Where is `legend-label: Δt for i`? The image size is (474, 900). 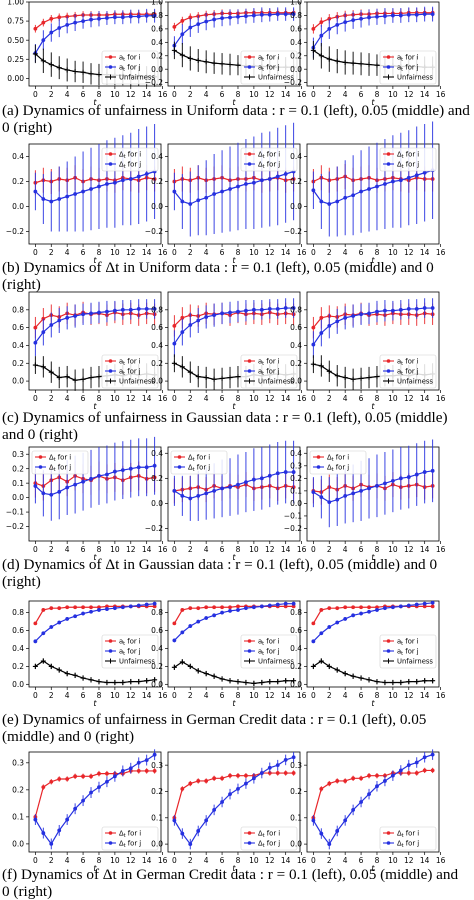 legend-label: Δt for i is located at coordinates (269, 156).